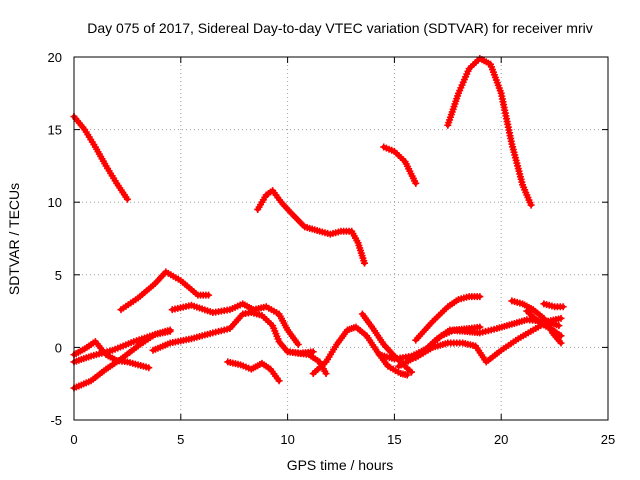  I want to click on x-tick-label: 0, so click(73, 439).